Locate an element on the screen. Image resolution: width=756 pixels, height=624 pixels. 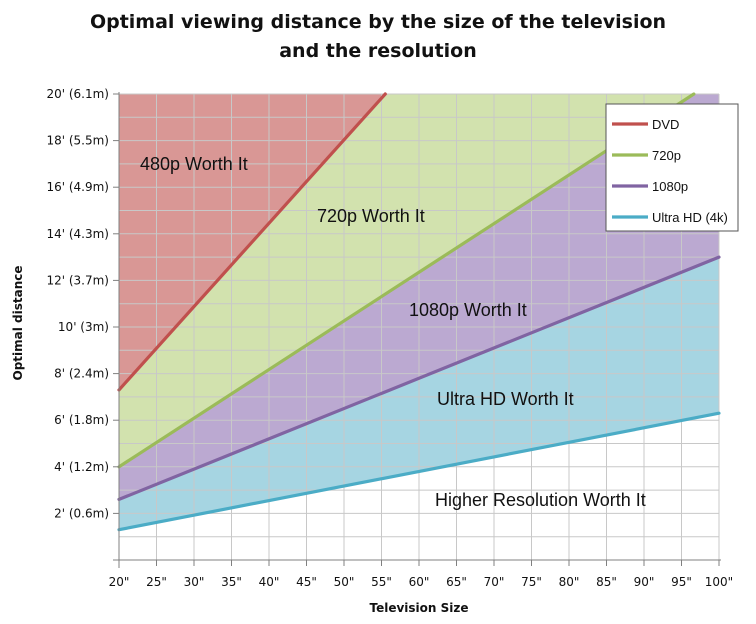
chart-title-line-2: and the resolution is located at coordinates (378, 51).